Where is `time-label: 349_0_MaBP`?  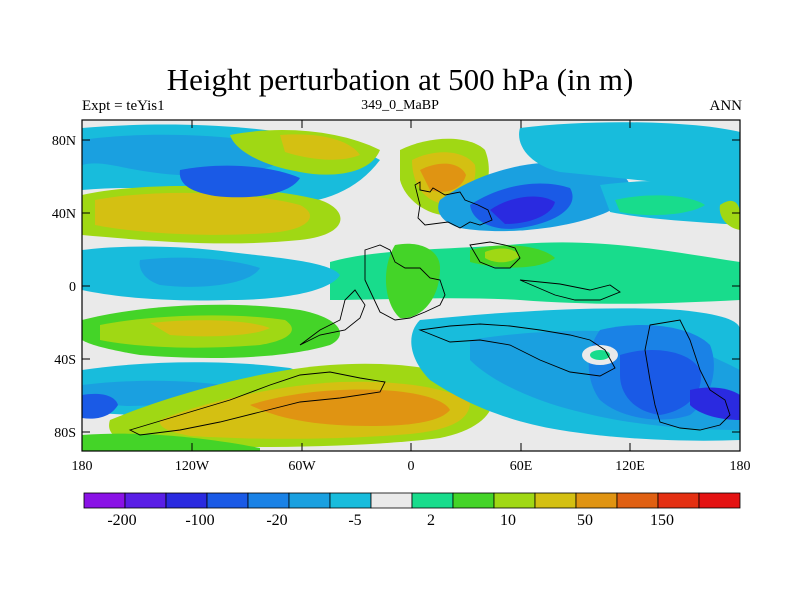 time-label: 349_0_MaBP is located at coordinates (400, 105).